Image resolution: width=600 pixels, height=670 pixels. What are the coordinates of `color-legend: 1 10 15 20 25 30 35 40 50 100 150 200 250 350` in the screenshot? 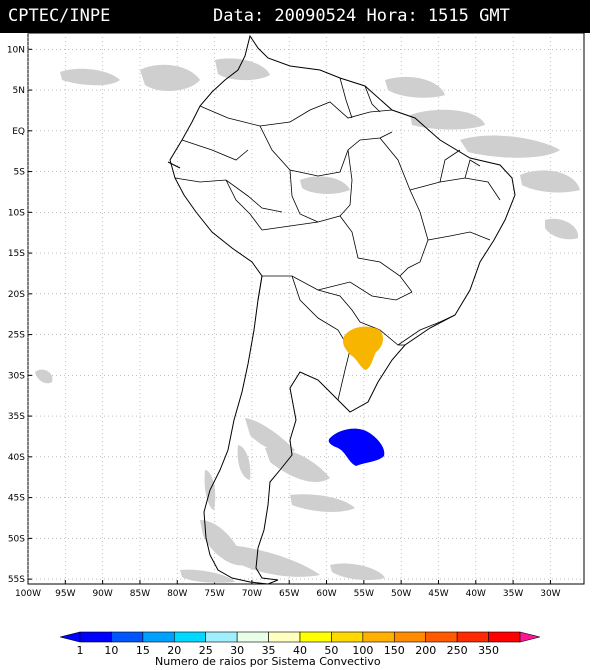 It's located at (300, 644).